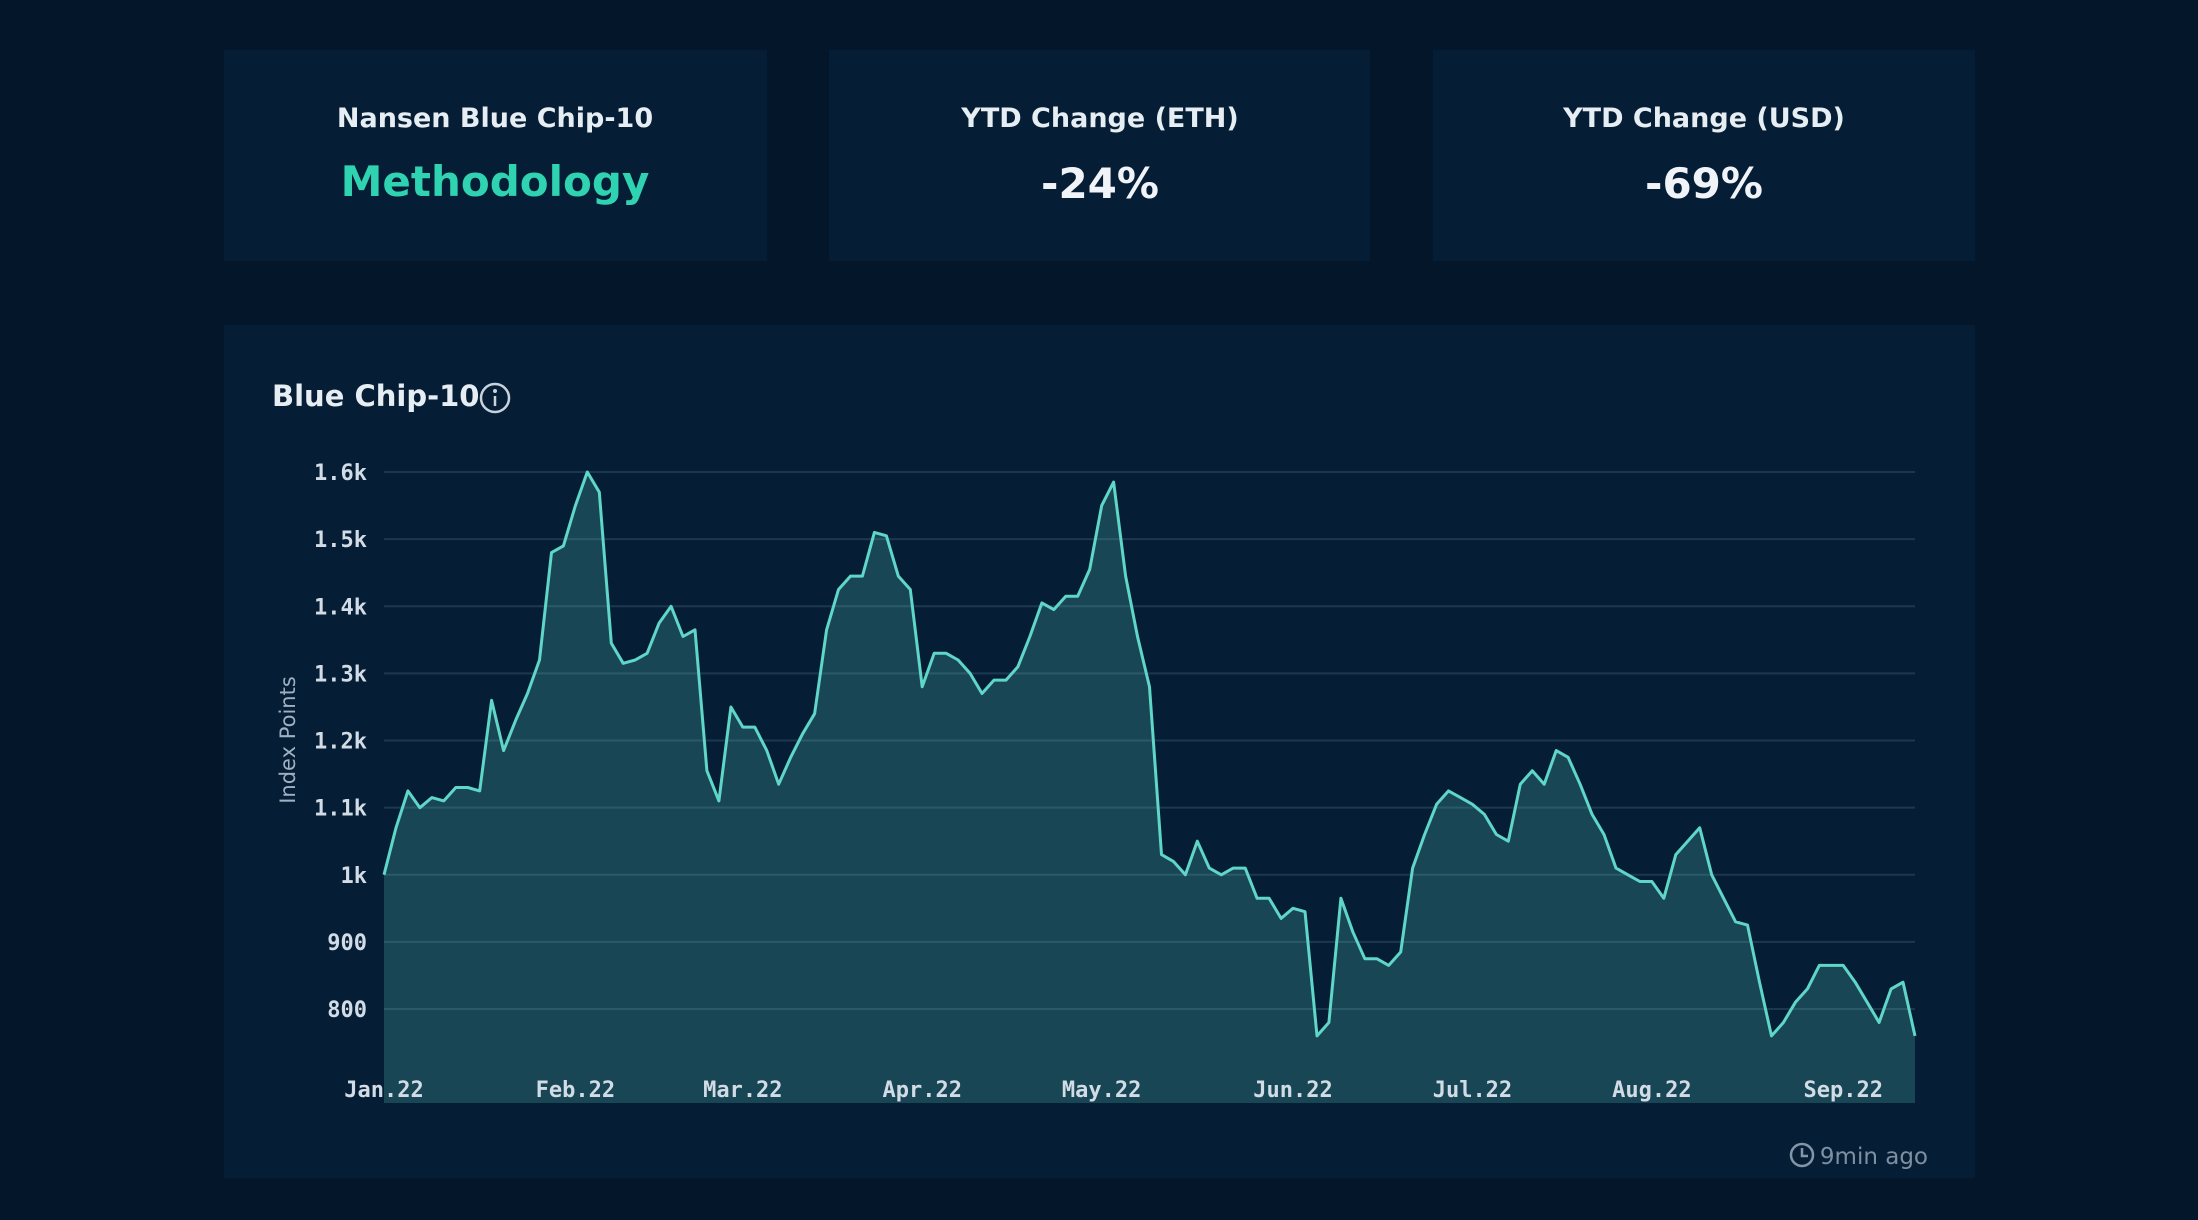 This screenshot has height=1220, width=2198. I want to click on x-tick-label: Aug.22, so click(1651, 1090).